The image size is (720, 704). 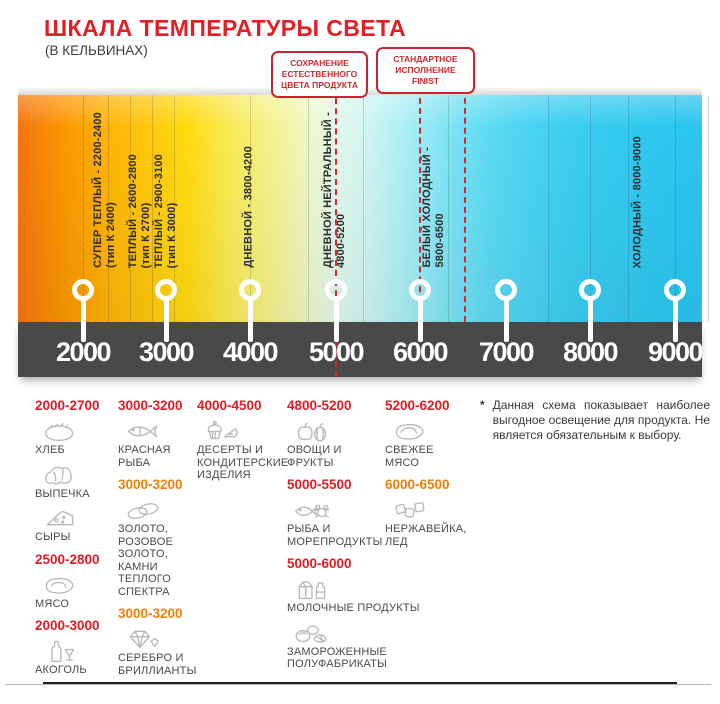 I want to click on seafood-icon, so click(x=338, y=509).